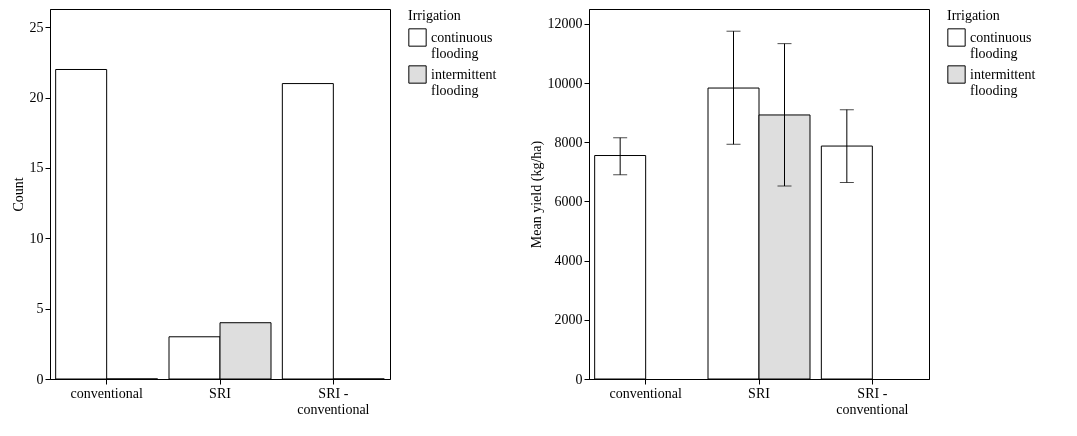 This screenshot has height=436, width=1077. What do you see at coordinates (36, 98) in the screenshot?
I see `y-tick-label: 20` at bounding box center [36, 98].